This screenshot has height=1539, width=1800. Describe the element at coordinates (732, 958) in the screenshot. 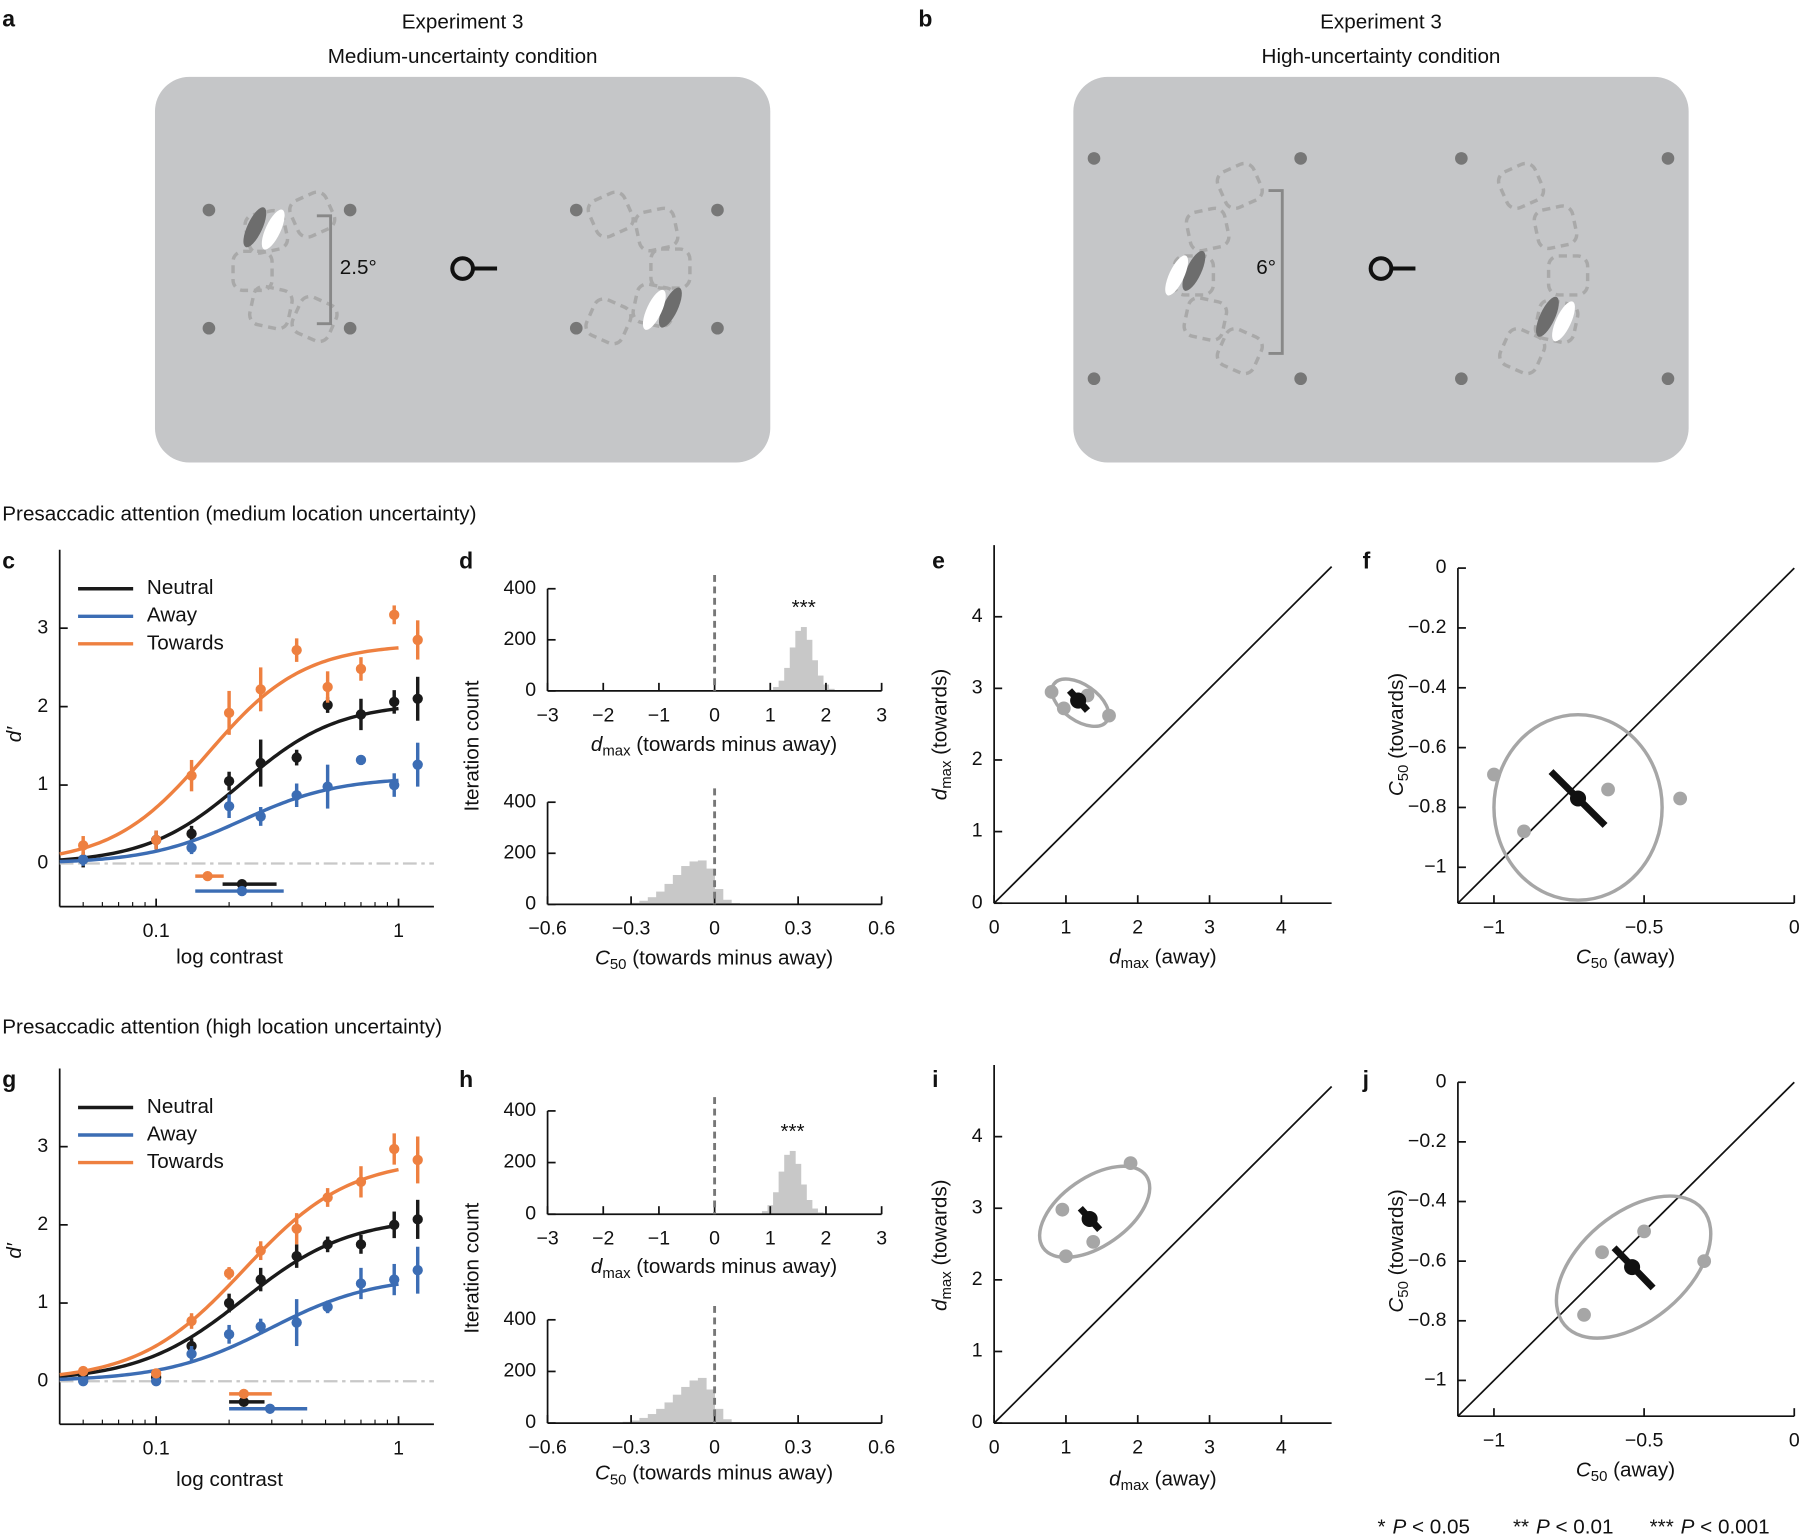

I see `label-text: (towards minus away)` at that location.